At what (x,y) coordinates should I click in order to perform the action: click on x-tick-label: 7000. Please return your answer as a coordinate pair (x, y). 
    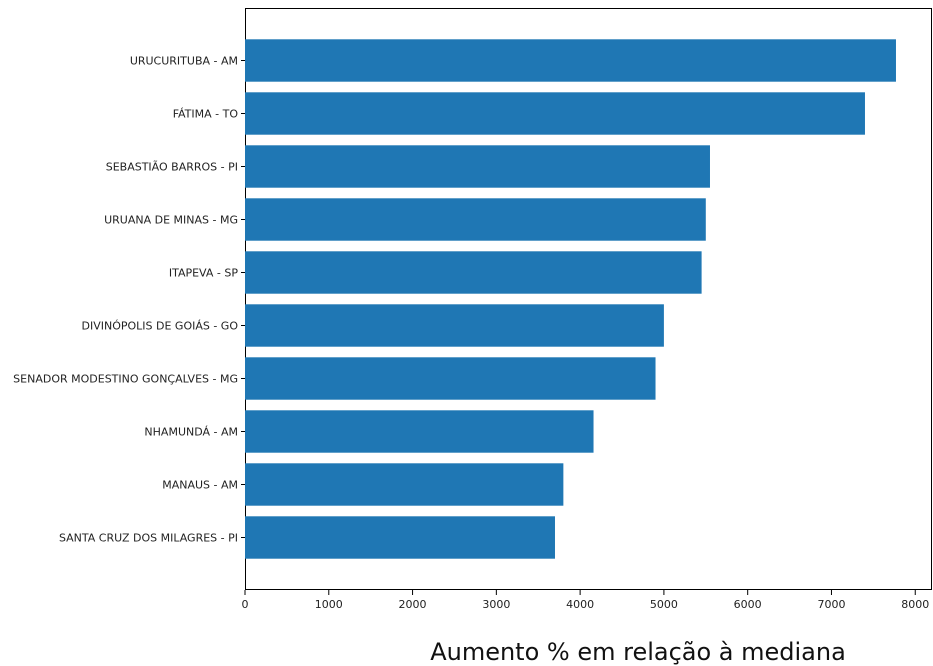
    Looking at the image, I should click on (831, 604).